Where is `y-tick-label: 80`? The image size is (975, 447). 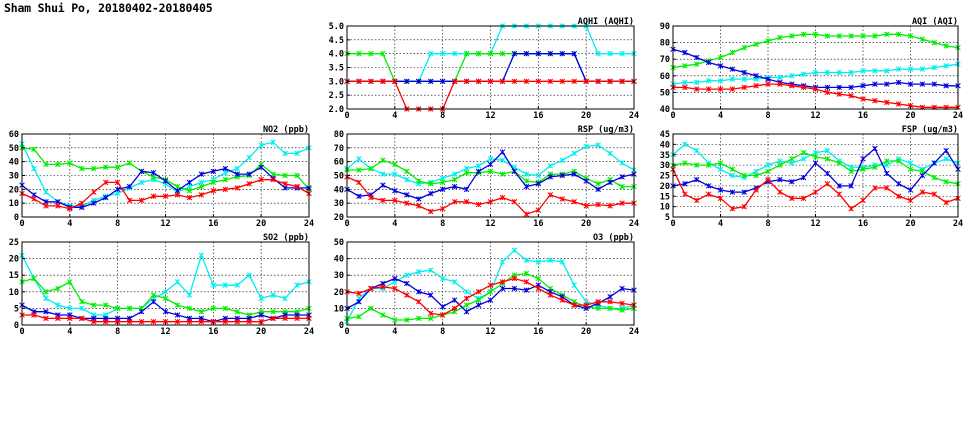 y-tick-label: 80 is located at coordinates (665, 44).